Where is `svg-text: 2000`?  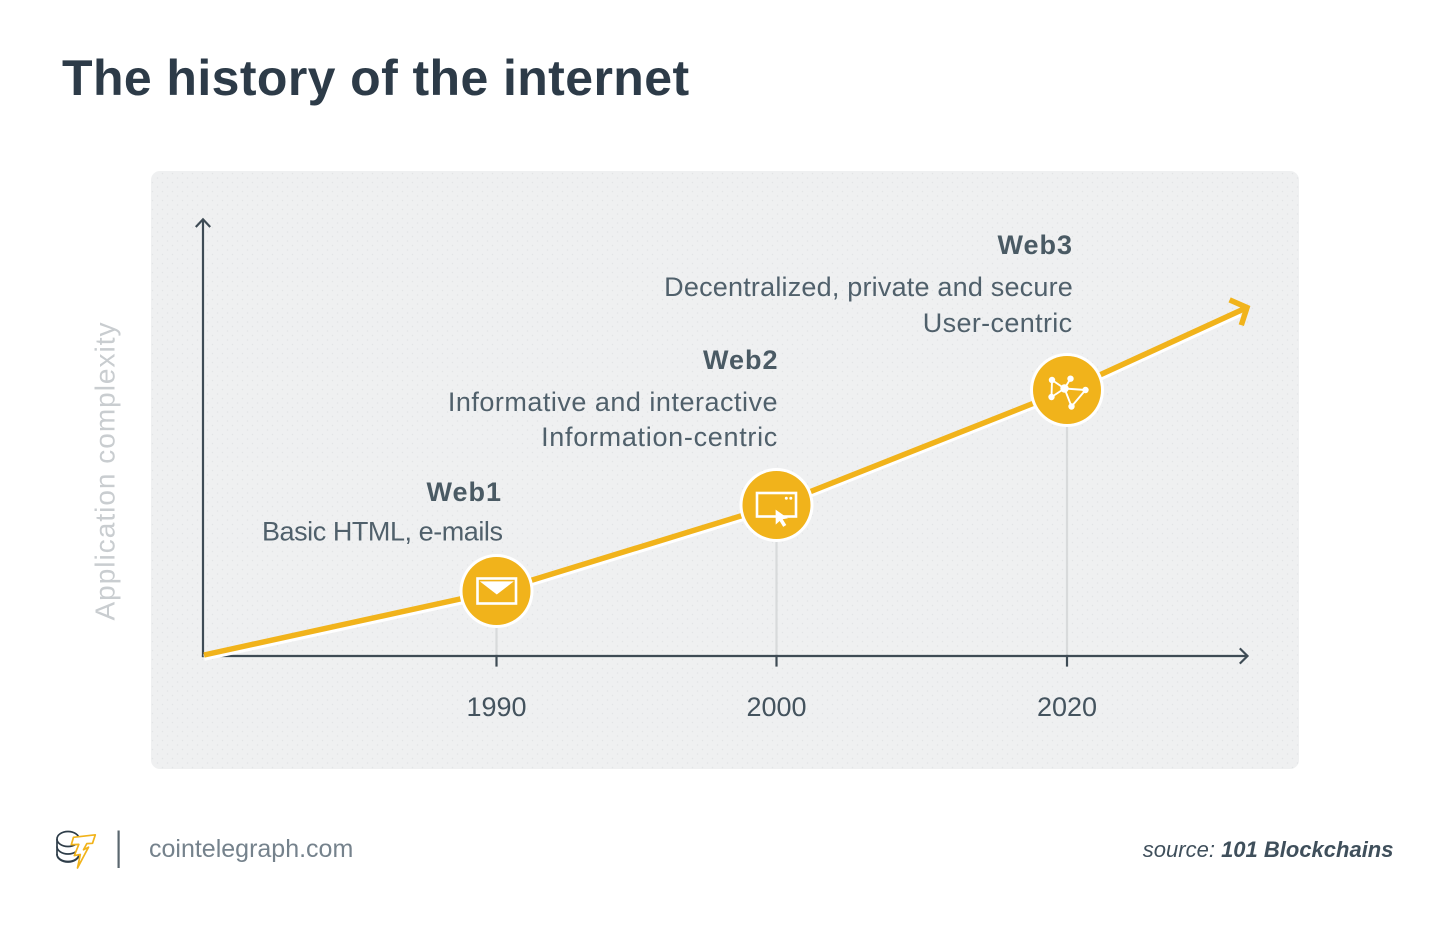
svg-text: 2000 is located at coordinates (776, 707).